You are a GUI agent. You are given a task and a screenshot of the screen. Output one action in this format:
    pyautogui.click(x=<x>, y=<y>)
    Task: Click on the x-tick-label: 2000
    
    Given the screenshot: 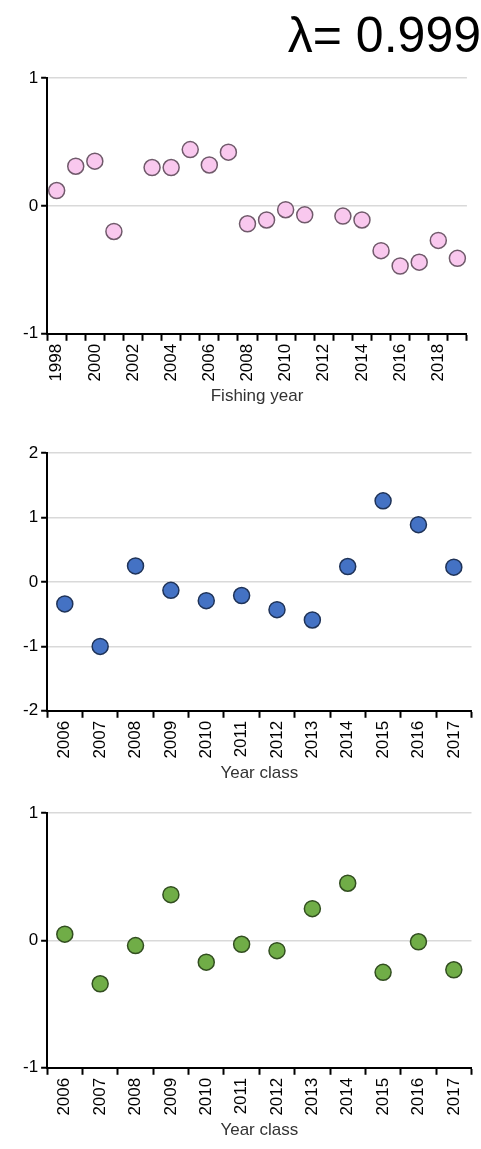 What is the action you would take?
    pyautogui.click(x=94, y=362)
    